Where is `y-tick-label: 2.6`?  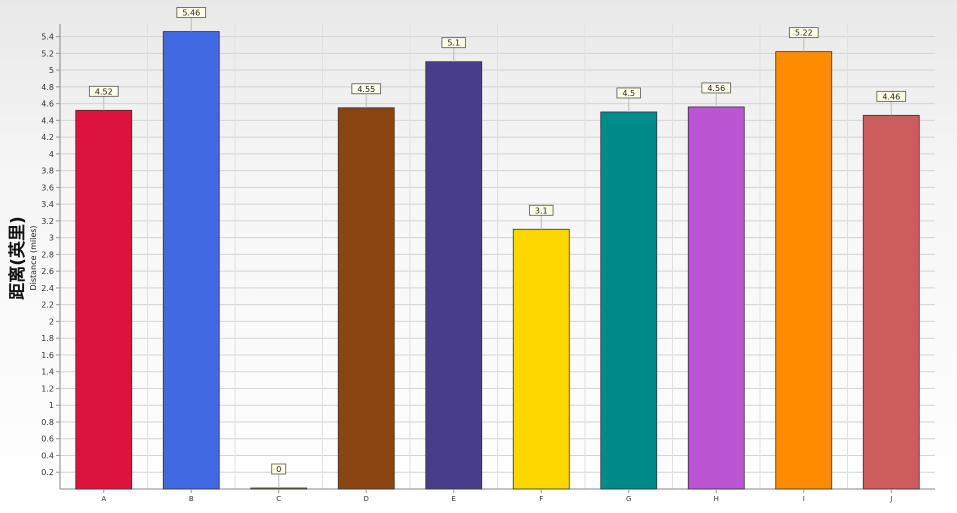
y-tick-label: 2.6 is located at coordinates (47, 271).